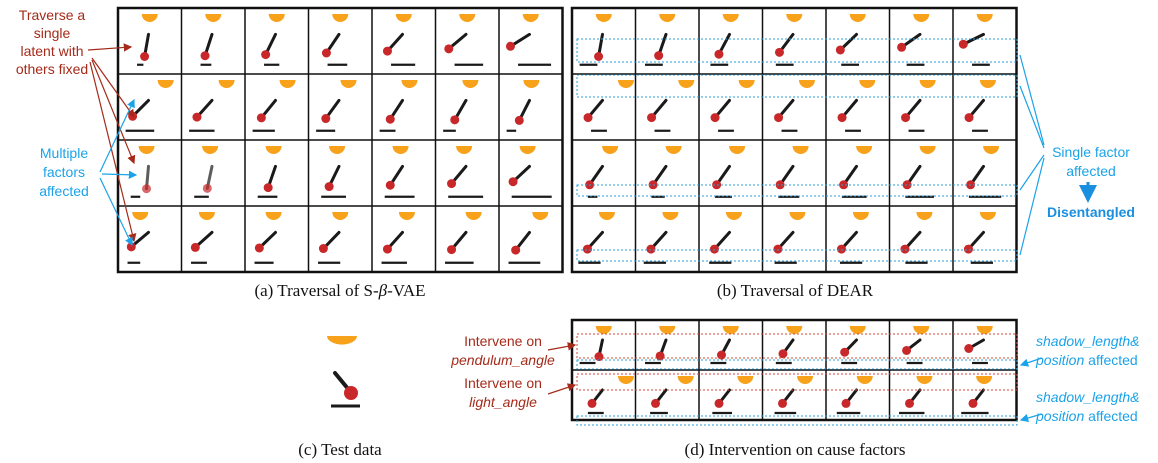 This screenshot has width=1158, height=463. Describe the element at coordinates (64, 172) in the screenshot. I see `multiple-line-2: factors` at that location.